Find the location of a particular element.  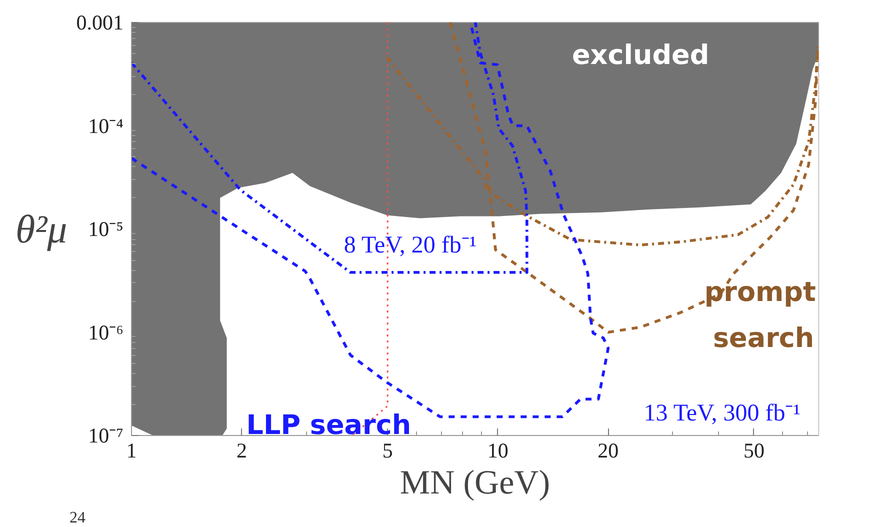

x-tick-label: 20 is located at coordinates (608, 450).